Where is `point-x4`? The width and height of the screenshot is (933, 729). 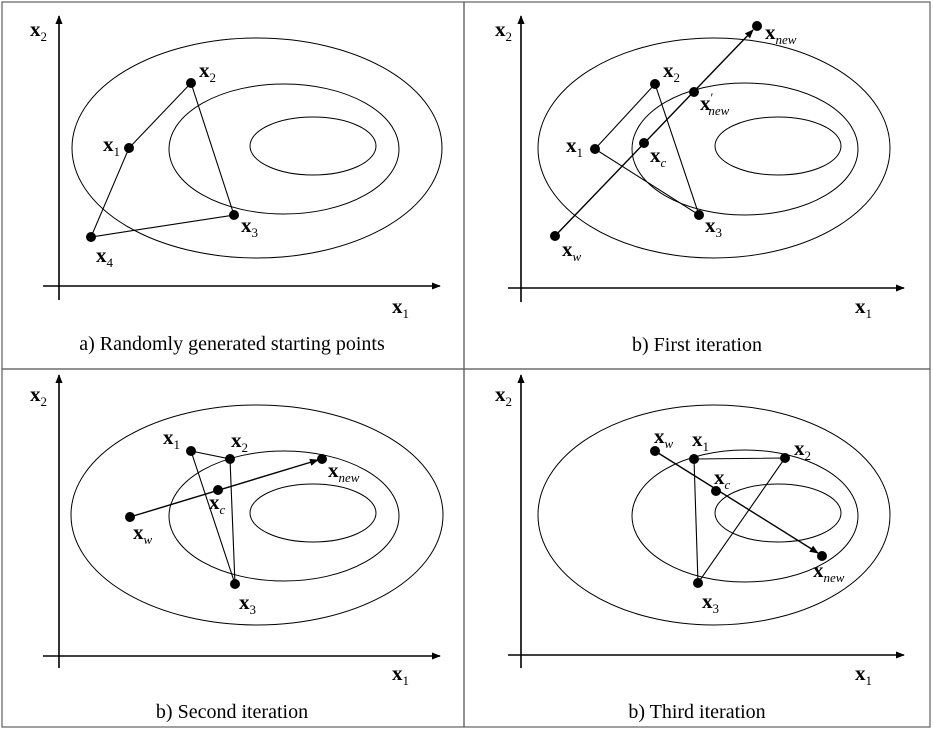
point-x4 is located at coordinates (91, 237).